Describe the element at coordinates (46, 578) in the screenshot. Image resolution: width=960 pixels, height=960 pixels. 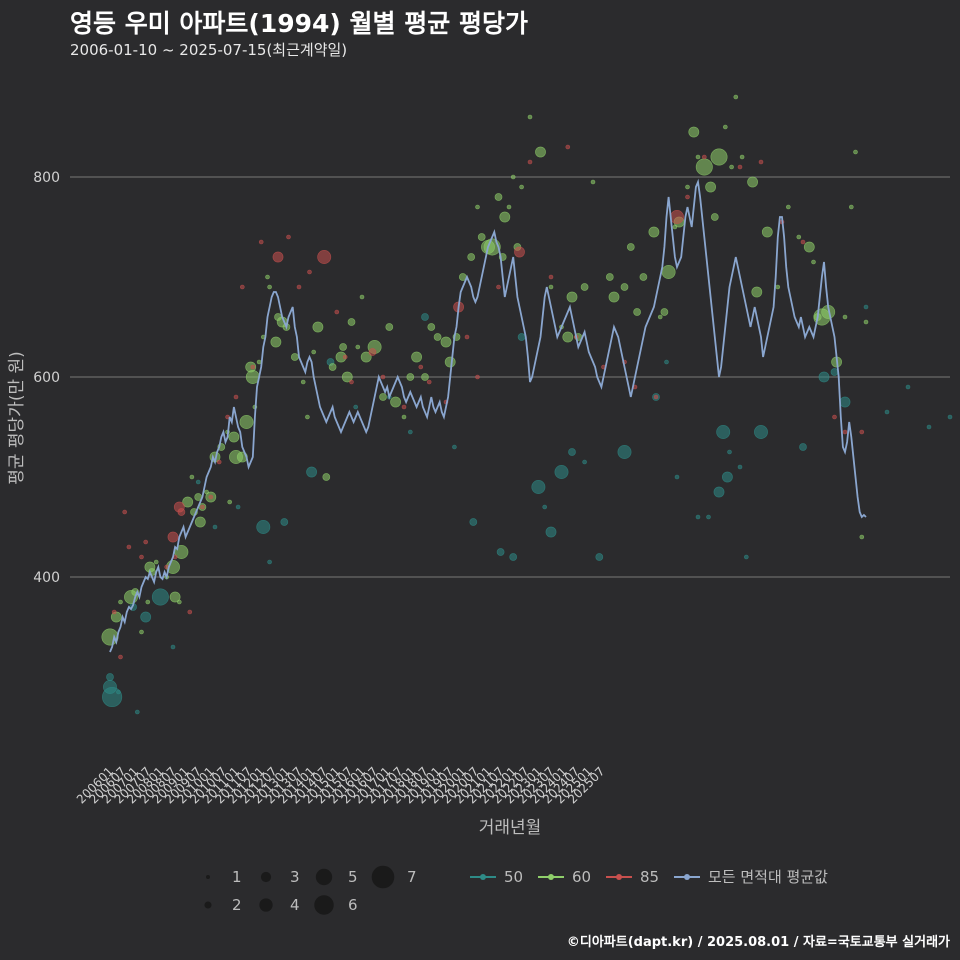
I see `y-tick-label: 400` at that location.